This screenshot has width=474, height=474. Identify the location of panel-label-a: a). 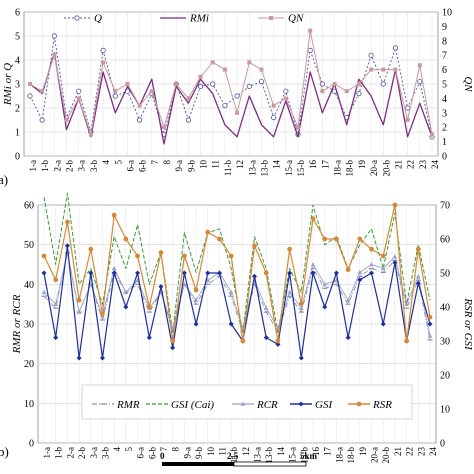
(4, 179).